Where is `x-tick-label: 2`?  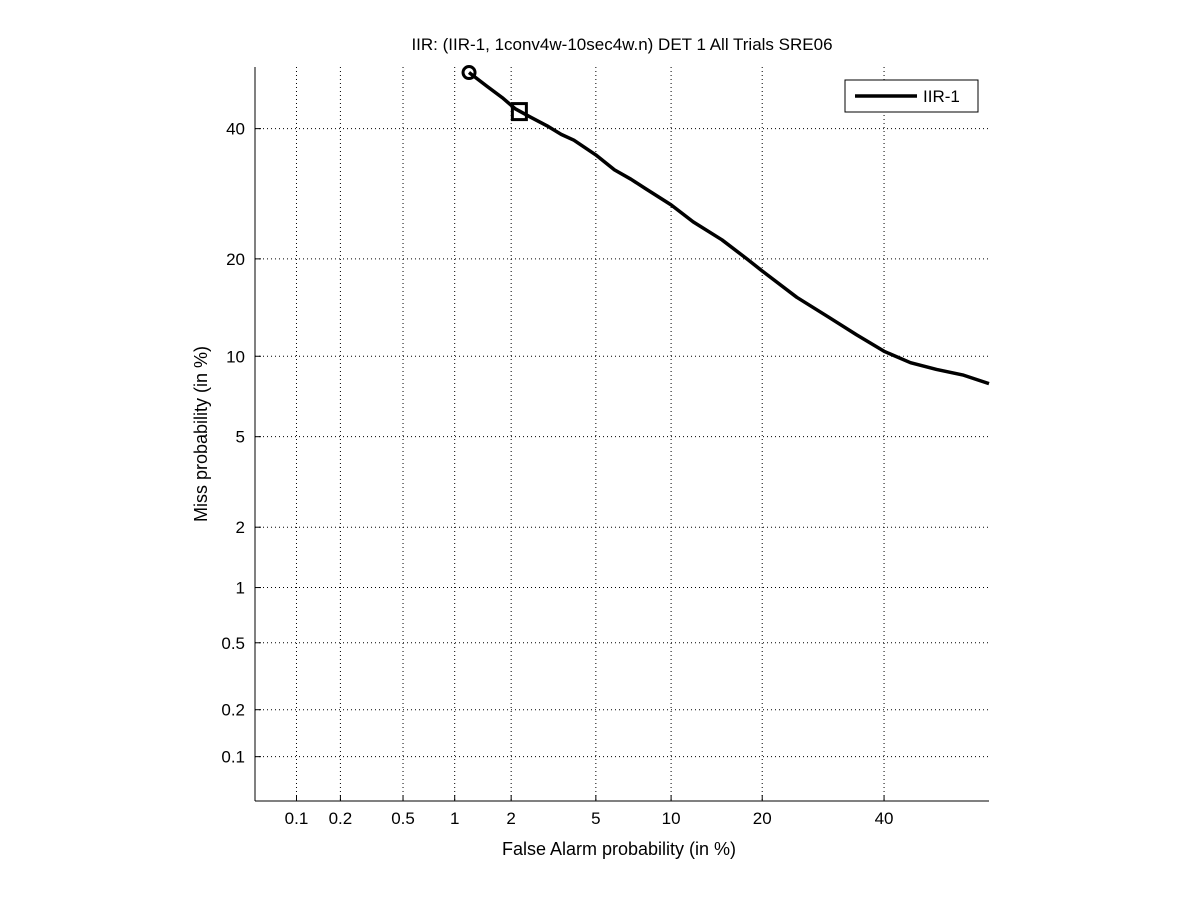
x-tick-label: 2 is located at coordinates (510, 818).